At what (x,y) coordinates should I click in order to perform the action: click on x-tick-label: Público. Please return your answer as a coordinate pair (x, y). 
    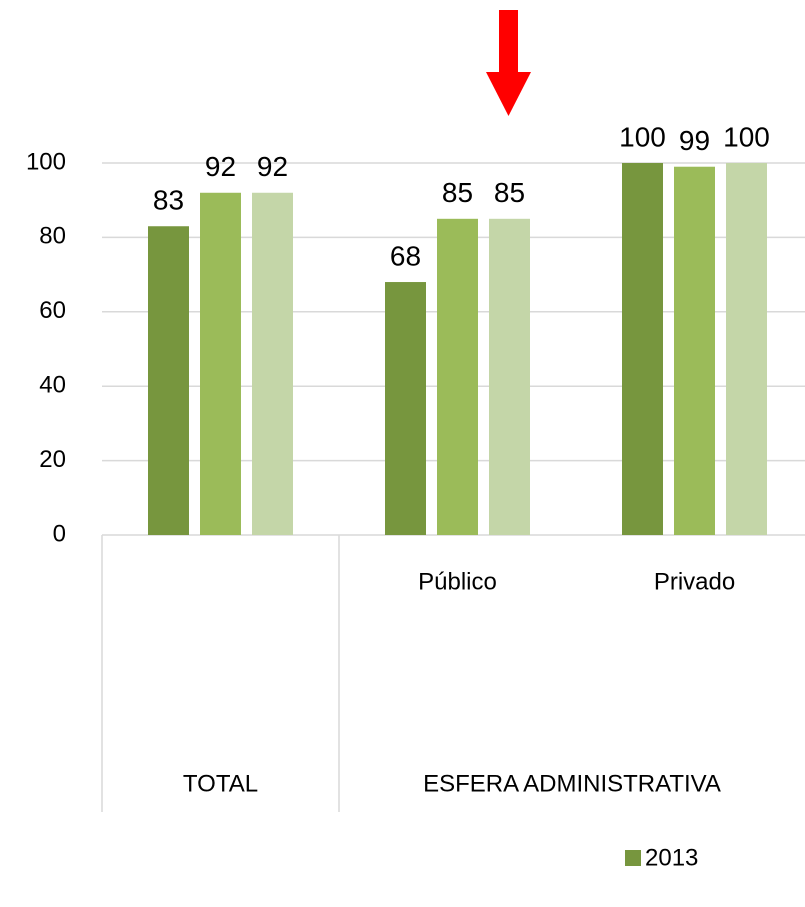
    Looking at the image, I should click on (457, 581).